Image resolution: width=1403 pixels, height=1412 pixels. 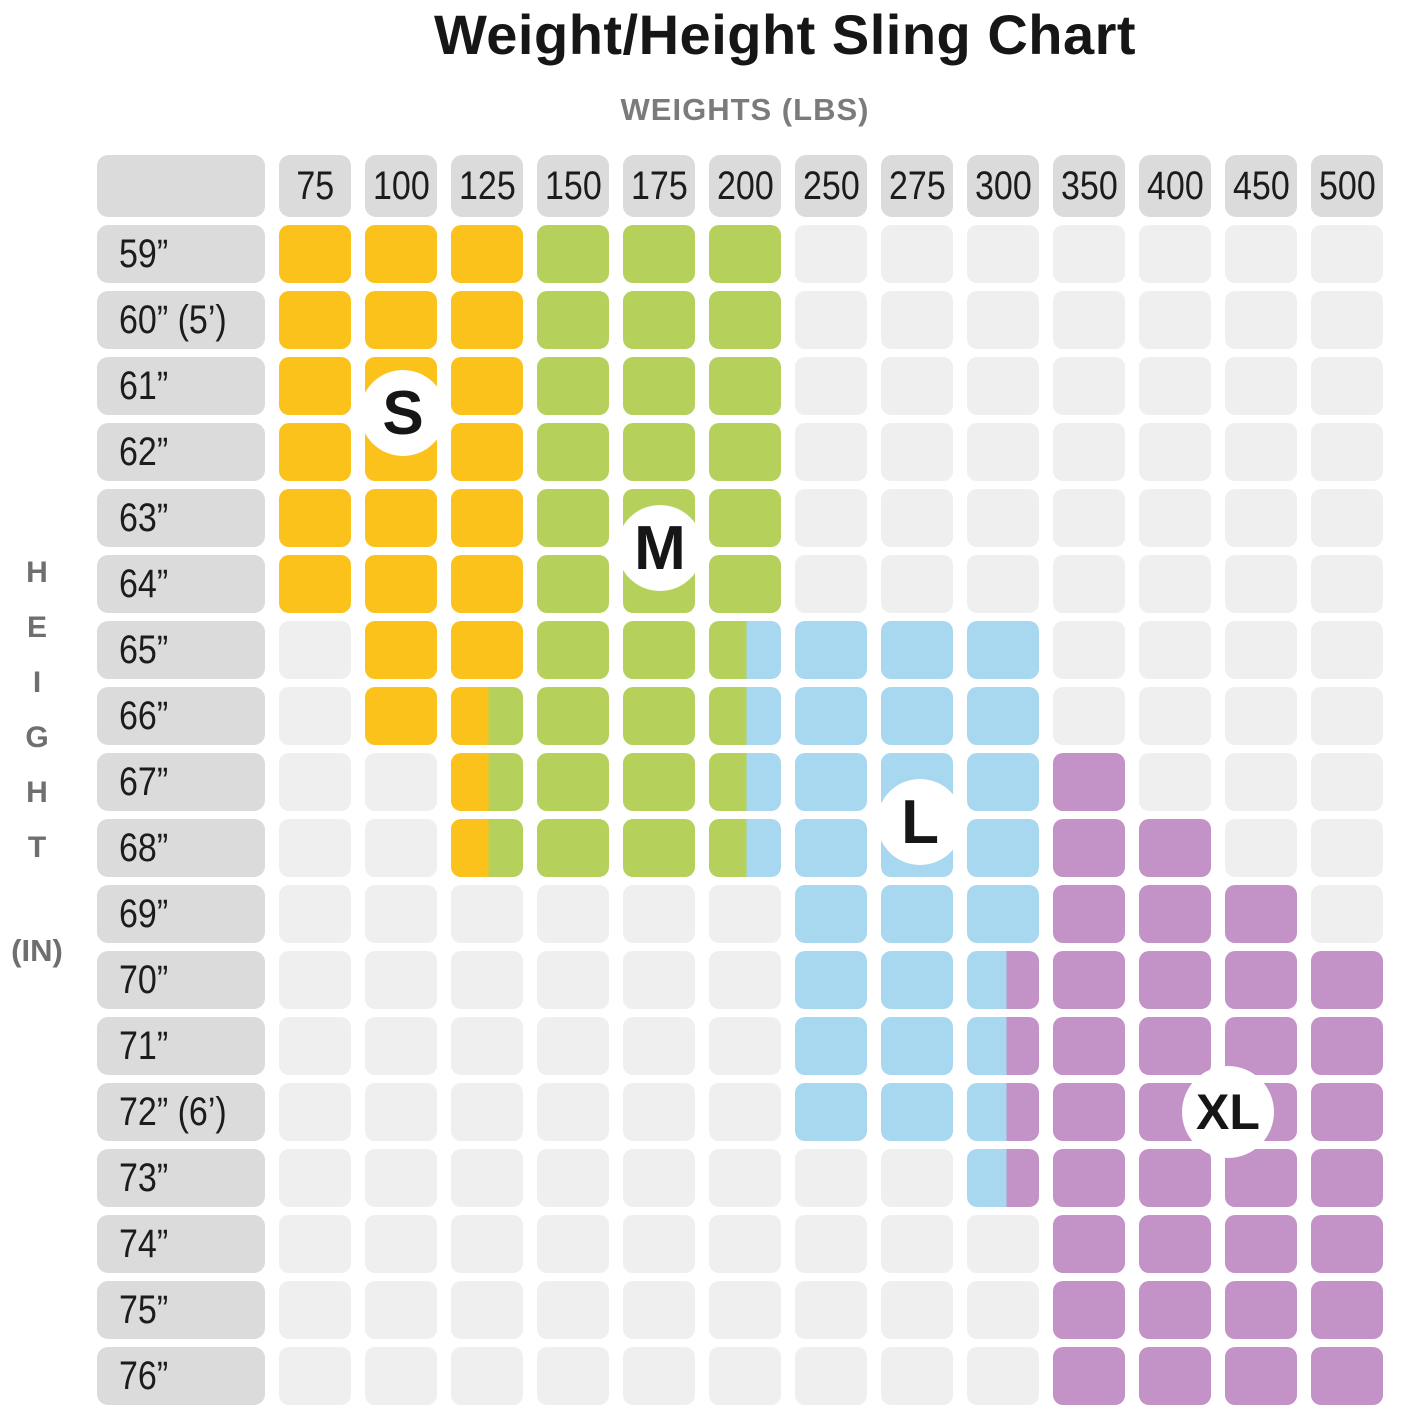 I want to click on weight-column-header: 350, so click(x=1089, y=186).